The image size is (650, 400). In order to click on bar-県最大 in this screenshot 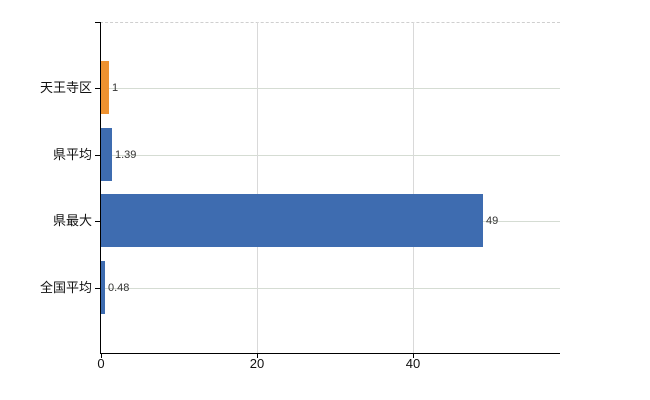, I will do `click(292, 220)`.